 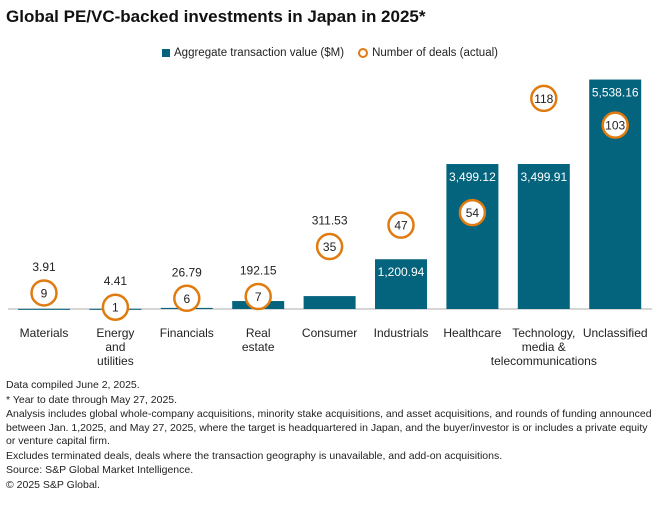 I want to click on legend-item-deals: Number of deals (actual), so click(x=428, y=53).